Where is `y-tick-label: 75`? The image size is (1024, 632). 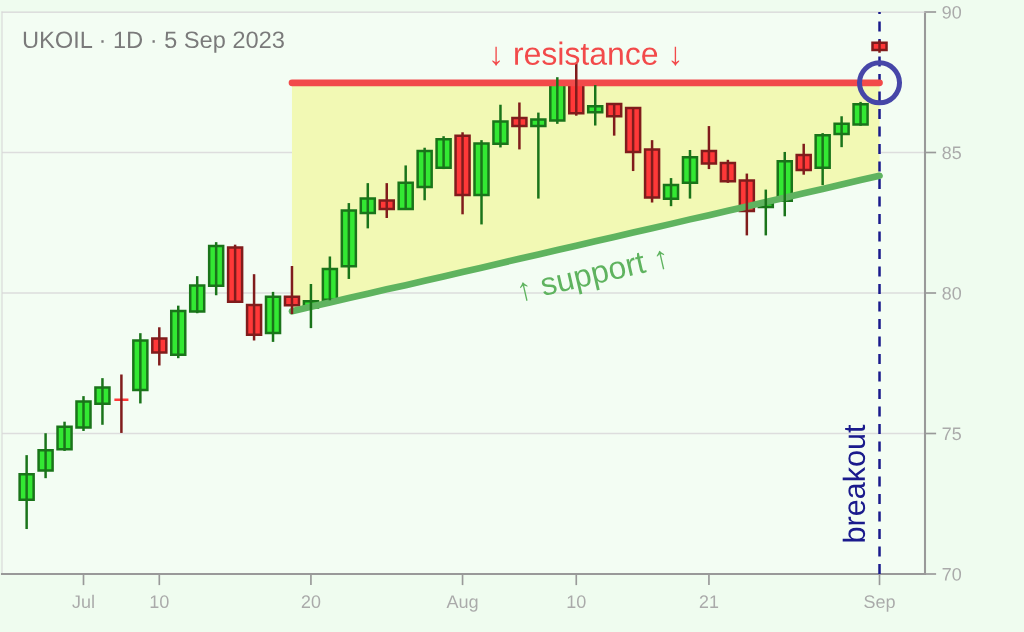
y-tick-label: 75 is located at coordinates (951, 434).